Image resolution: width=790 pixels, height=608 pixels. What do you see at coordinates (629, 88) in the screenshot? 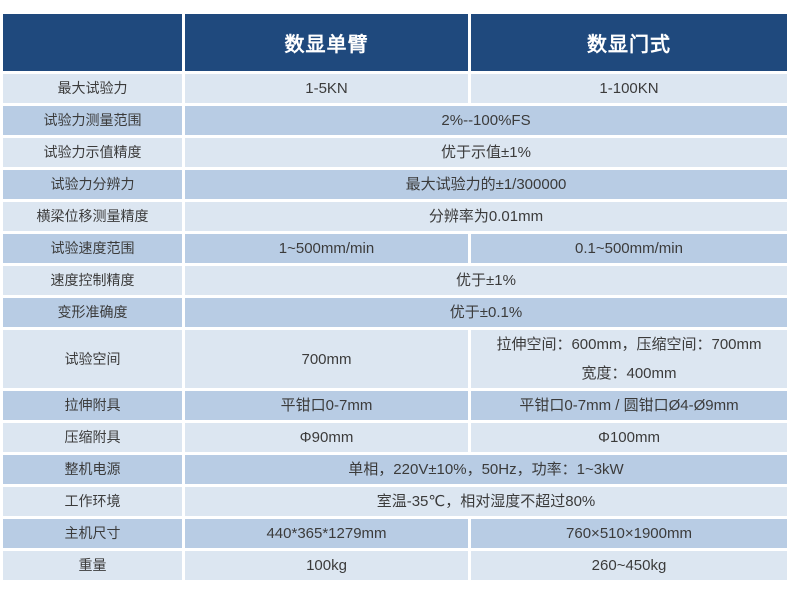
I see `spec-cell: 1-100KN` at bounding box center [629, 88].